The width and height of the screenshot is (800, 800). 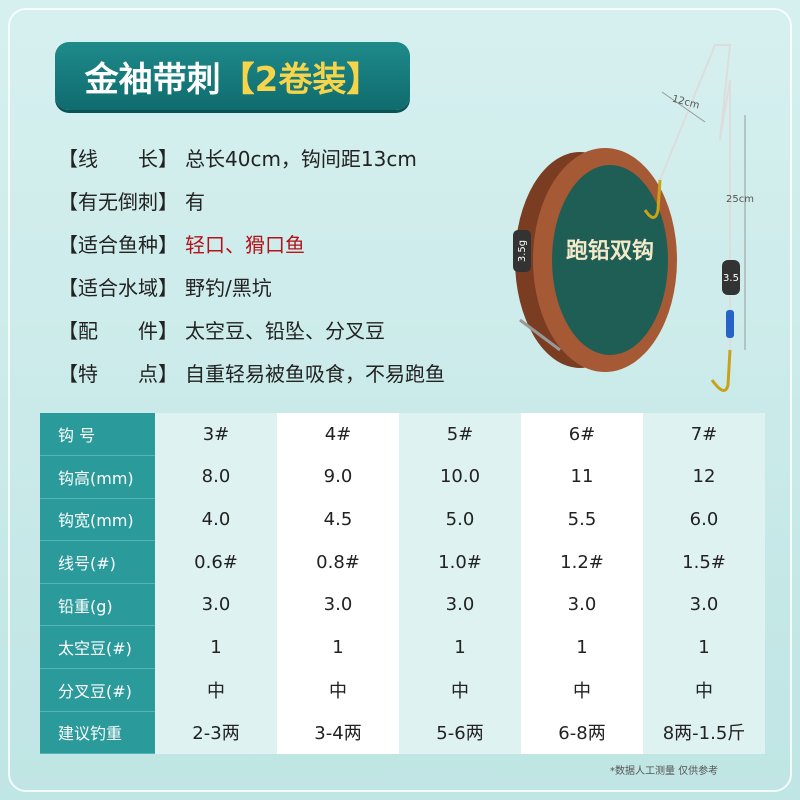 What do you see at coordinates (730, 324) in the screenshot?
I see `bead` at bounding box center [730, 324].